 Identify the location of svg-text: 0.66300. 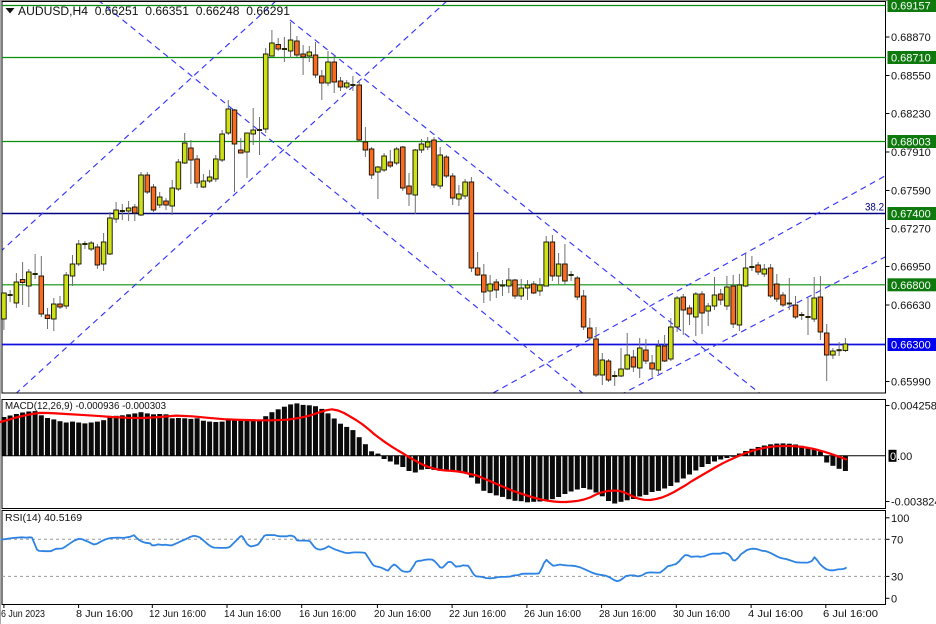
(911, 346).